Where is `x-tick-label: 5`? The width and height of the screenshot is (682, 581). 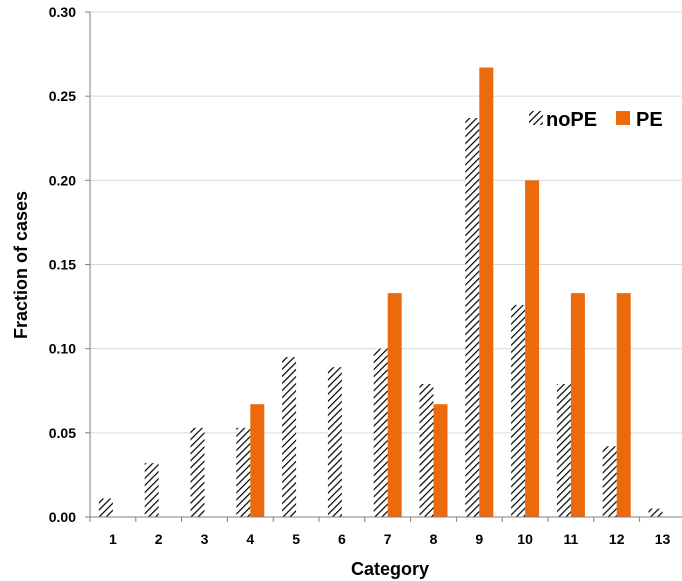 x-tick-label: 5 is located at coordinates (296, 539).